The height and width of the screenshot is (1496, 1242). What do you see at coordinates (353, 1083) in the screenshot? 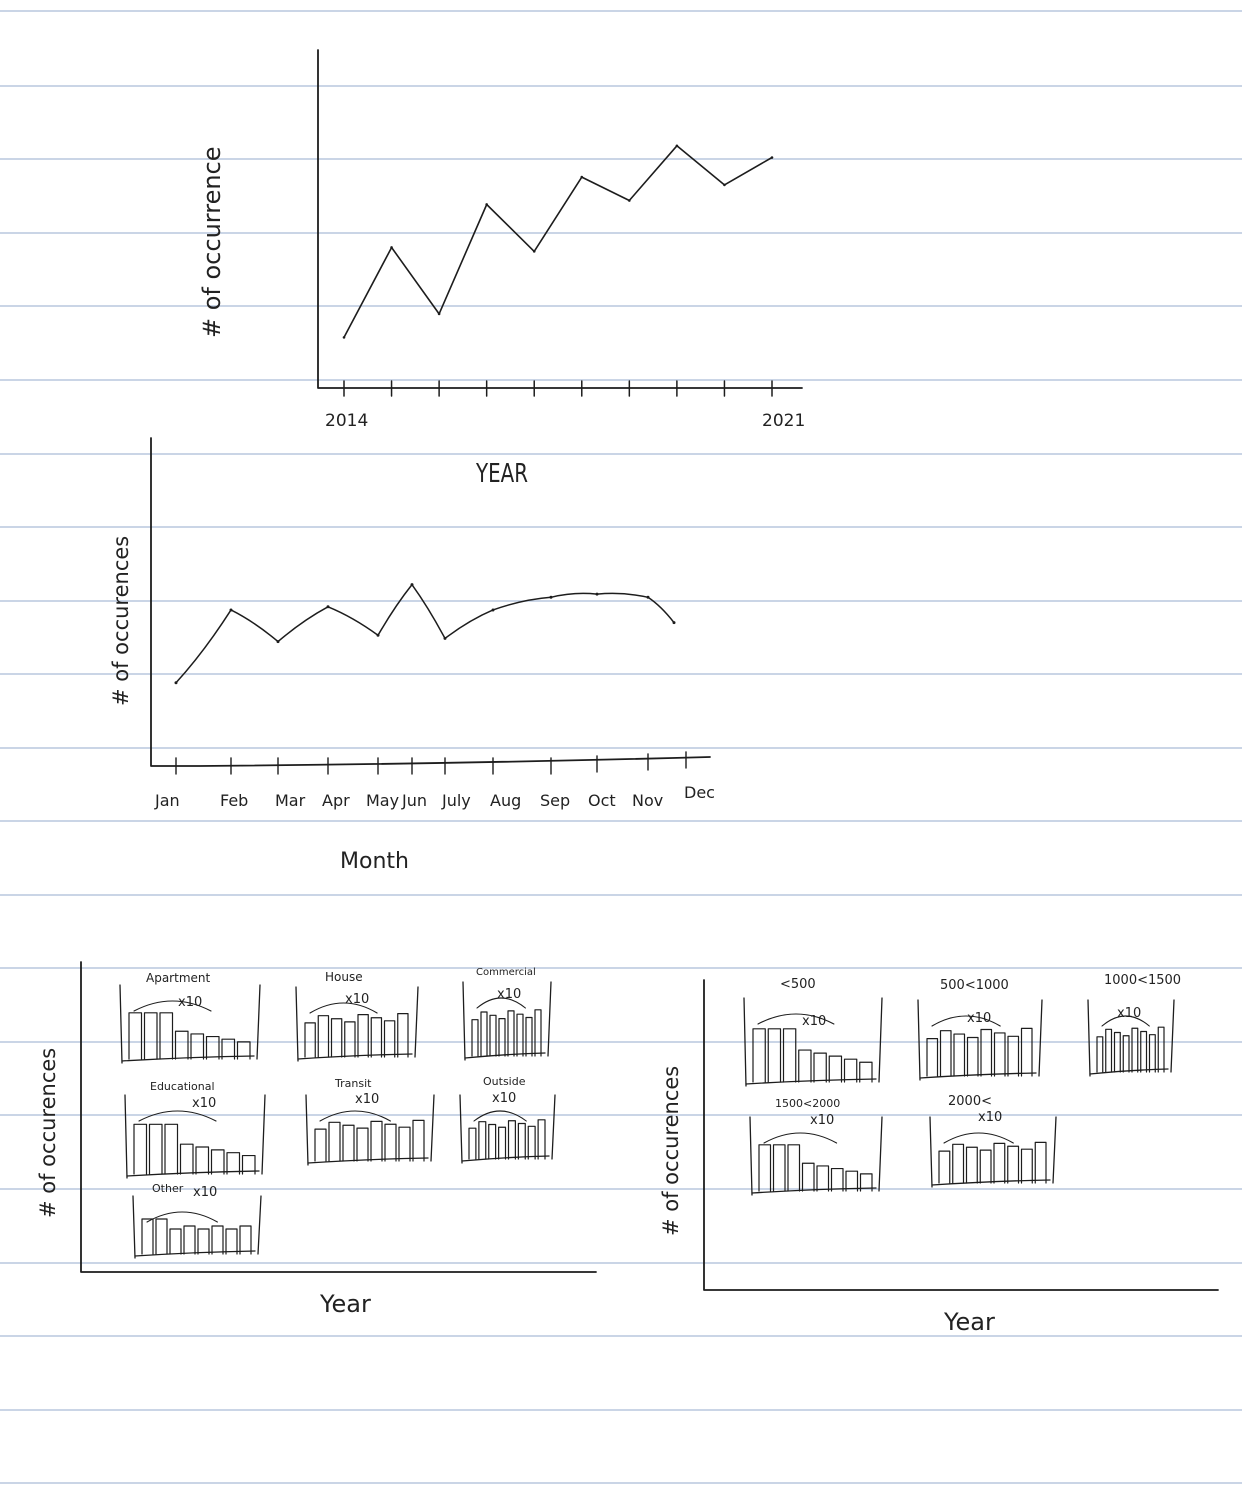
I see `panel-label: Transit` at bounding box center [353, 1083].